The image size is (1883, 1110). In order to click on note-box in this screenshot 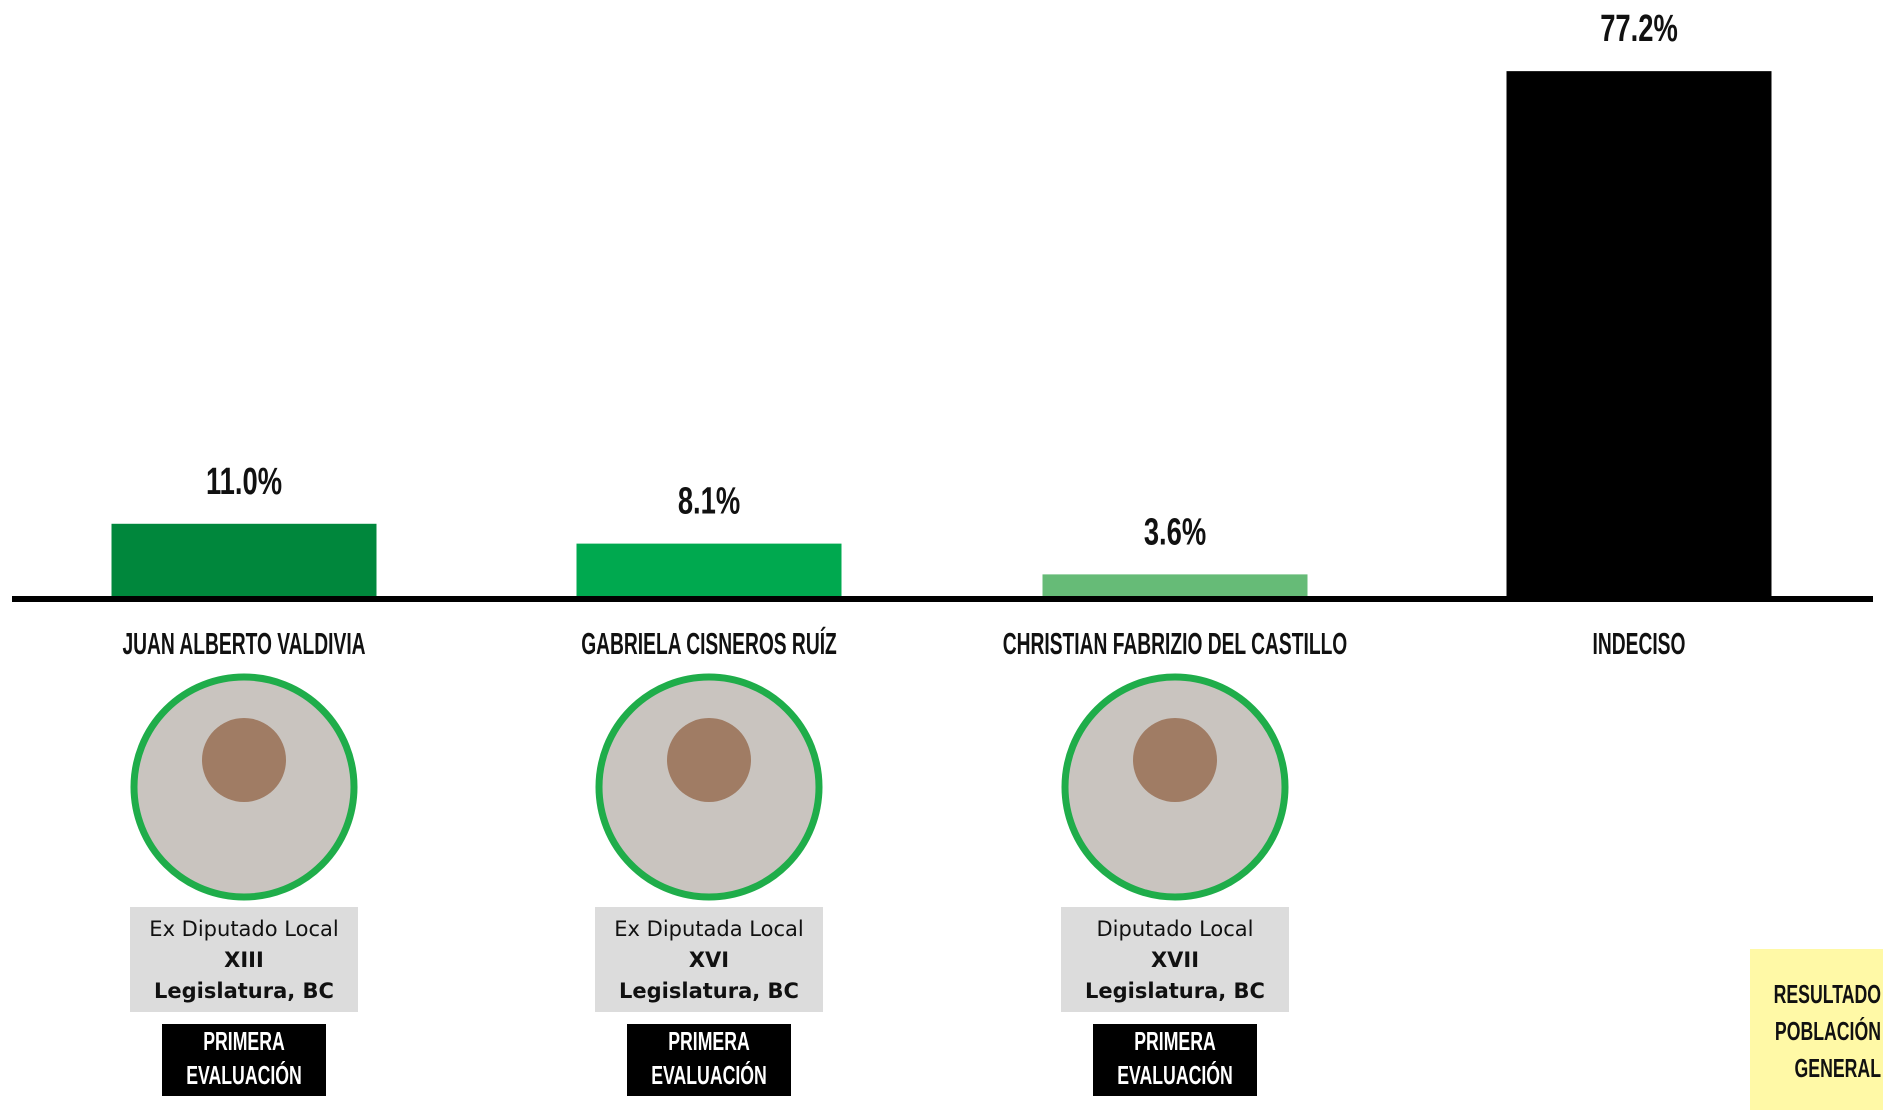, I will do `click(1816, 1029)`.